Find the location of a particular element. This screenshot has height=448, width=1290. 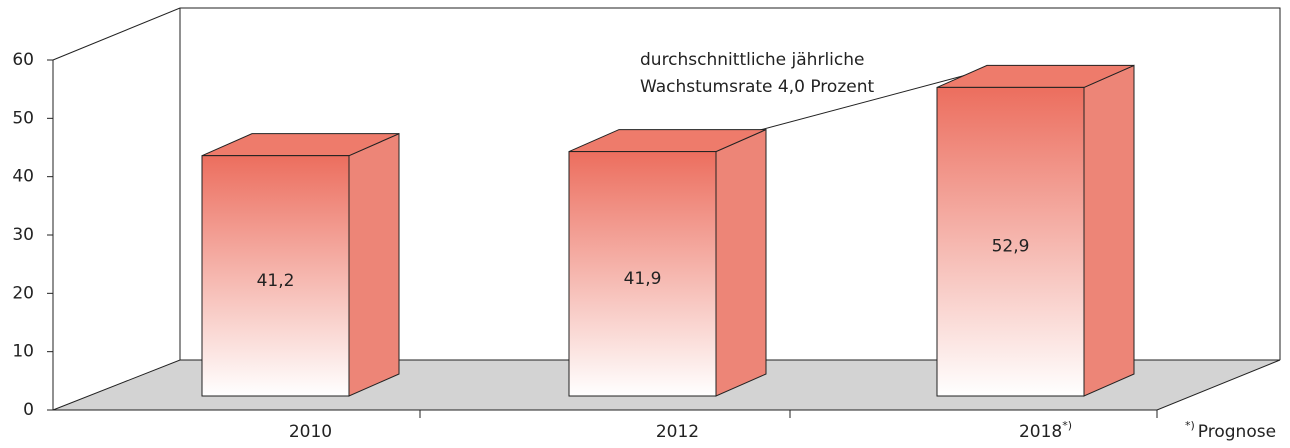

y-tick-label: 10 is located at coordinates (23, 352).